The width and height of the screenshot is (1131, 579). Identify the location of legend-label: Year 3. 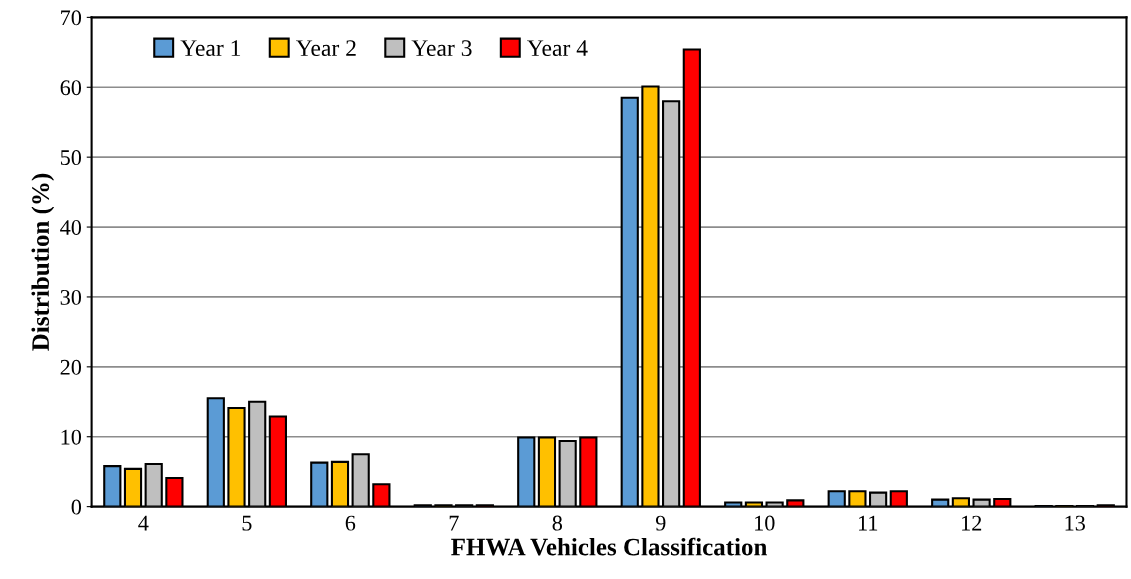
(441, 48).